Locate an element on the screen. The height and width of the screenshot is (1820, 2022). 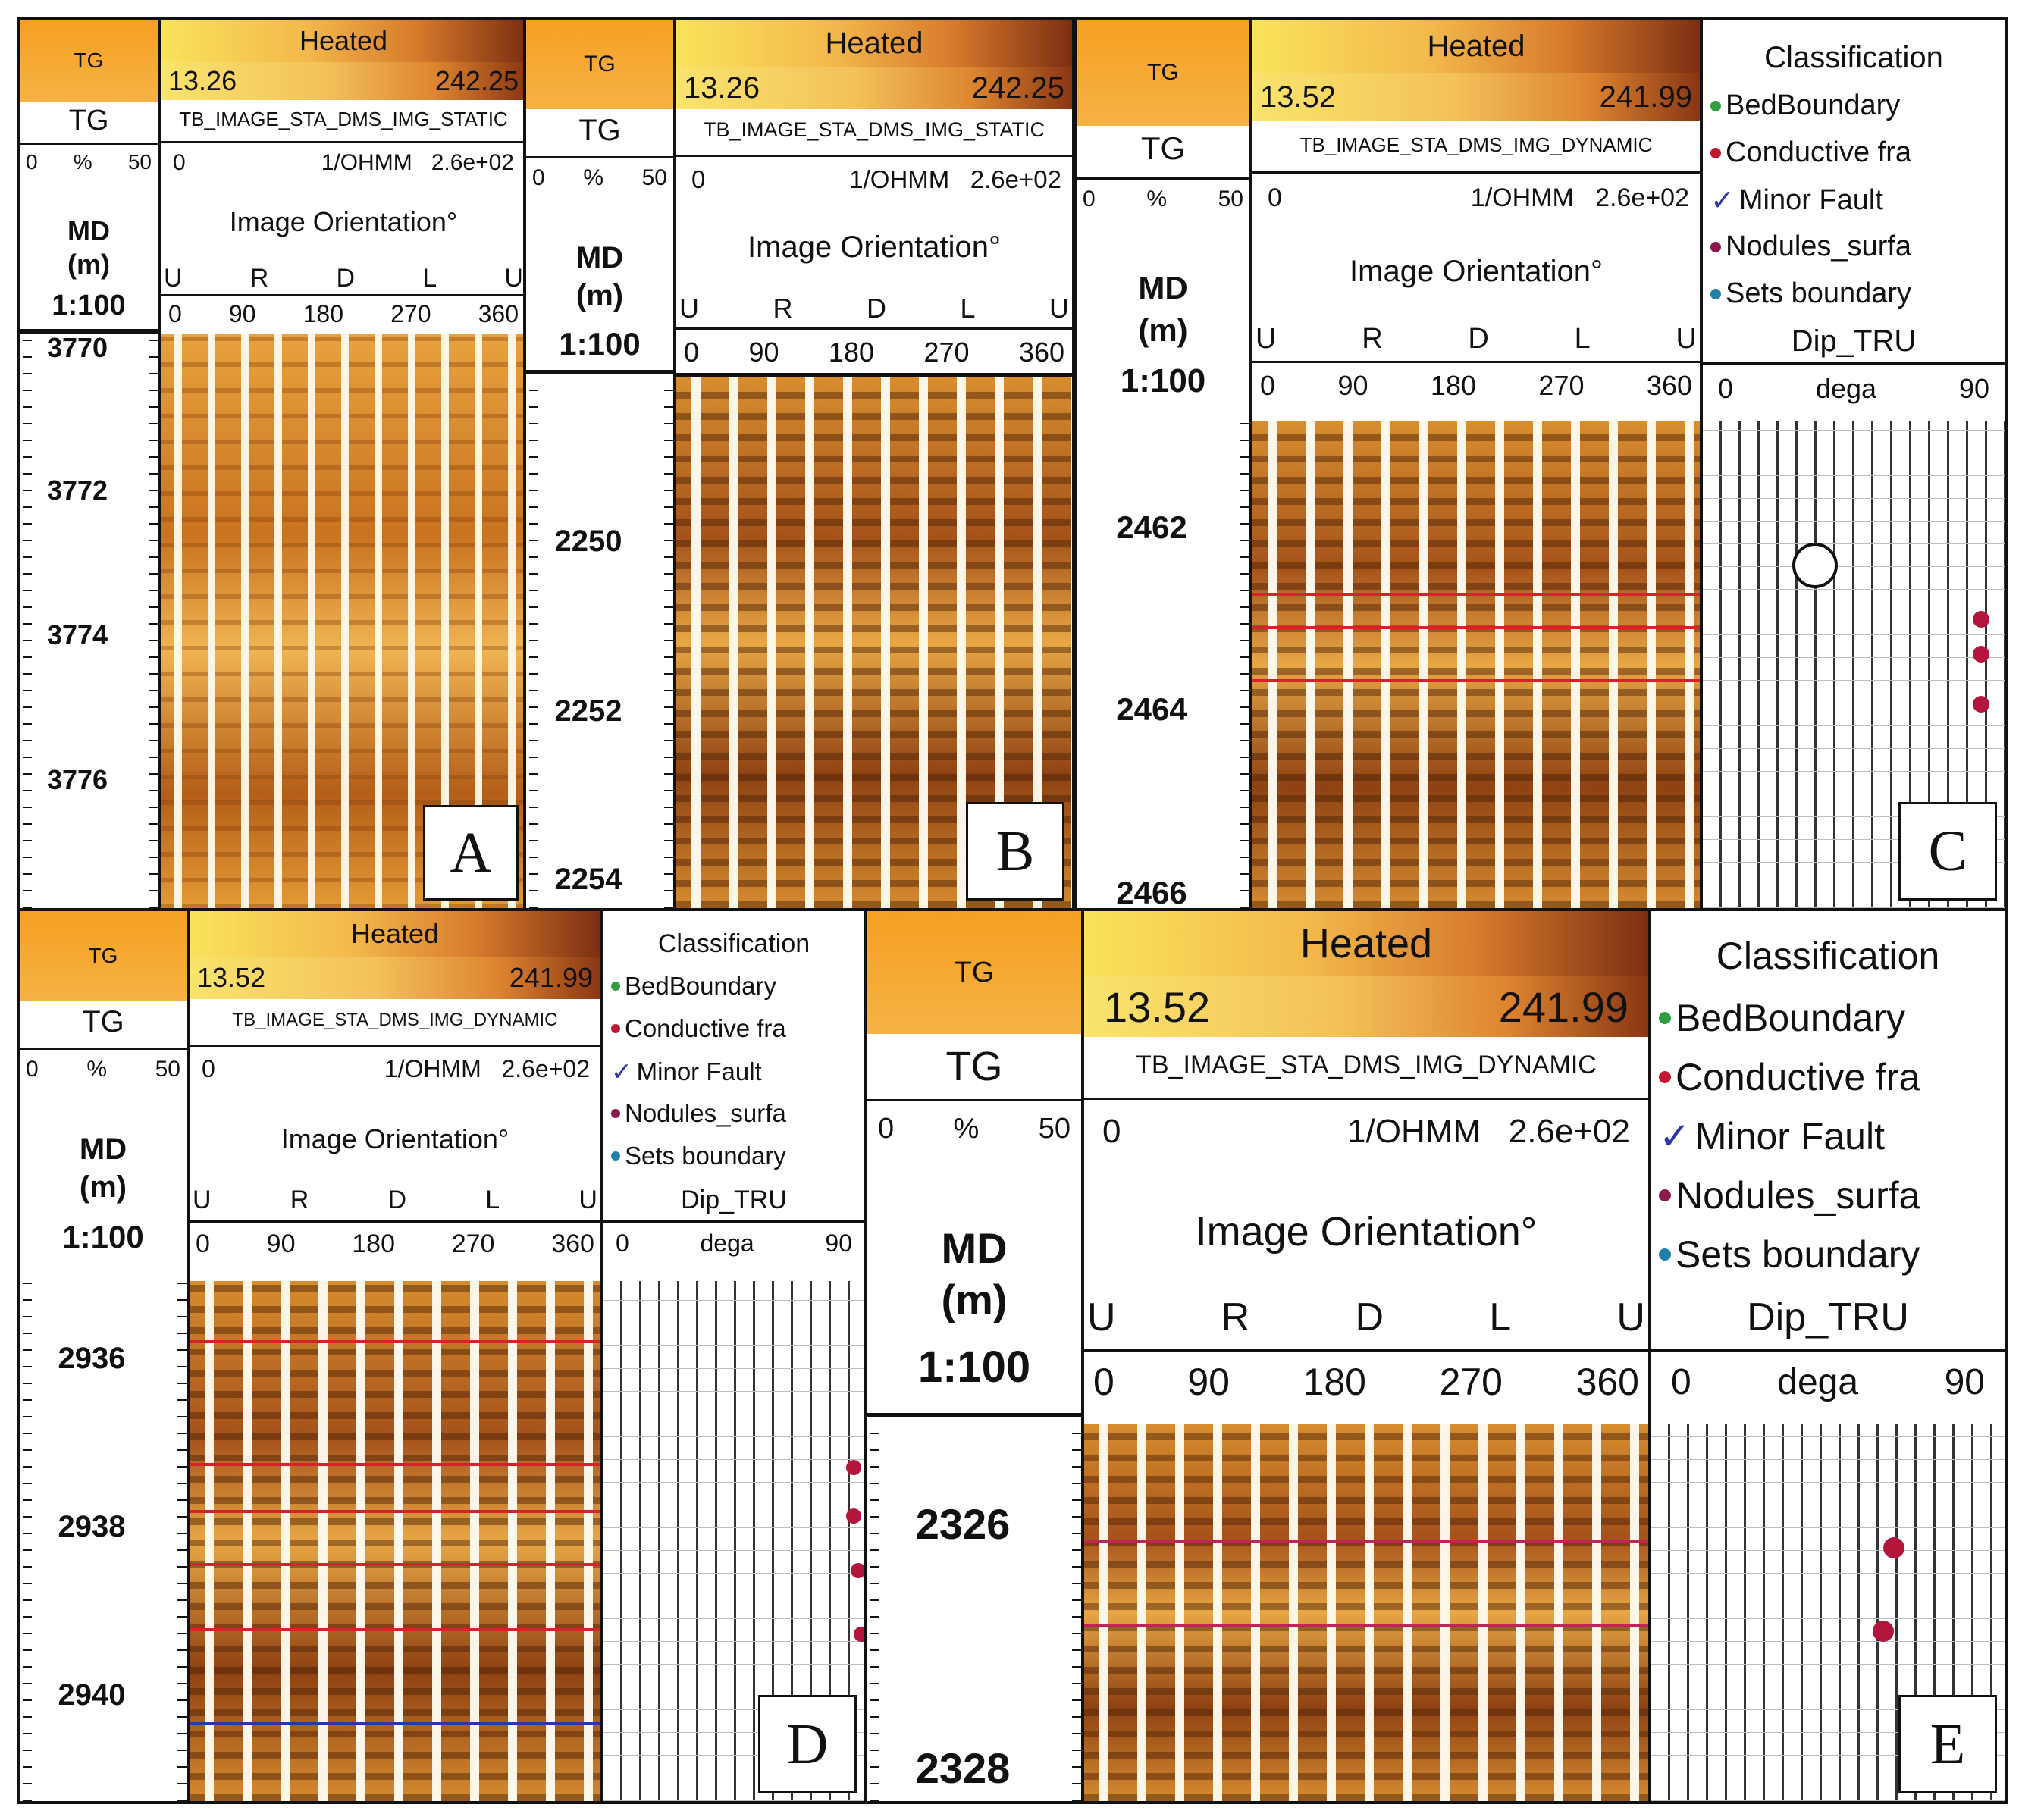
orient-degree: 270 is located at coordinates (1471, 1382).